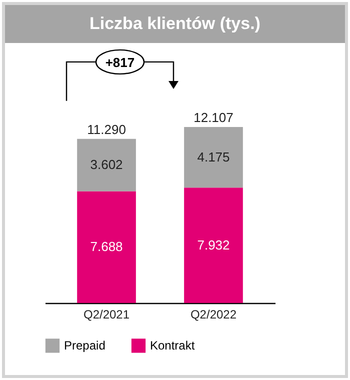  I want to click on data-label: 7.932, so click(213, 244).